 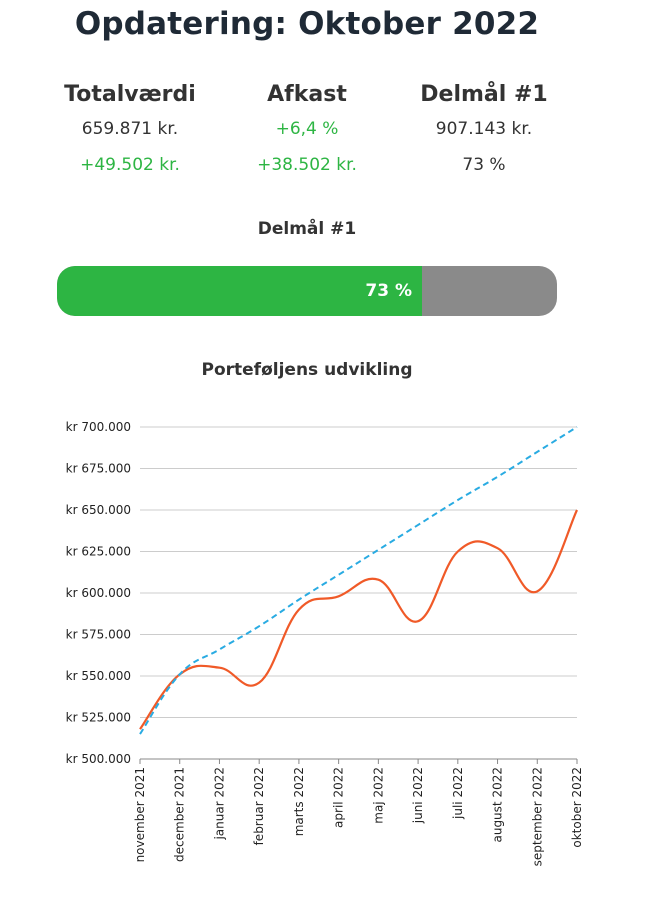 I want to click on stat-header: Afkast, so click(x=307, y=94).